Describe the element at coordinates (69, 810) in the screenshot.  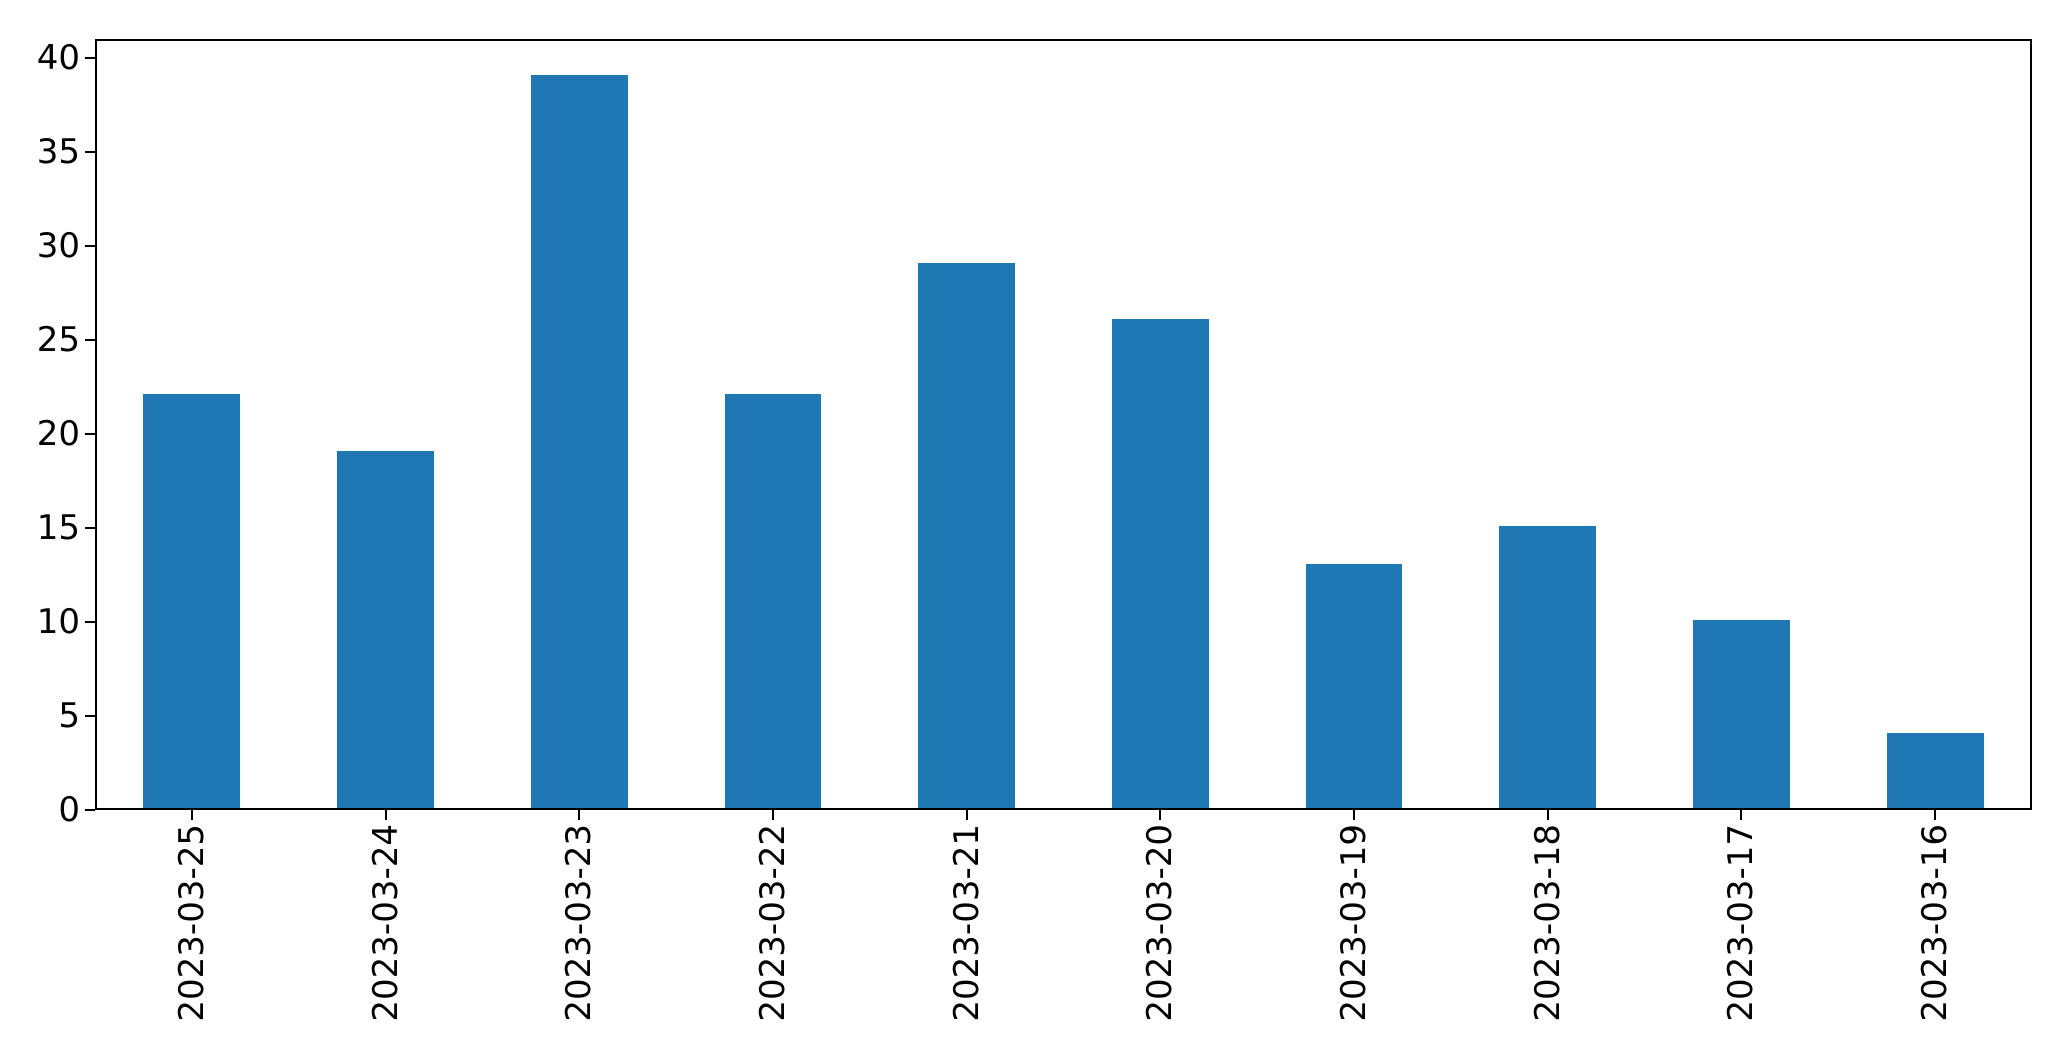
I see `y-tick-label: 0` at that location.